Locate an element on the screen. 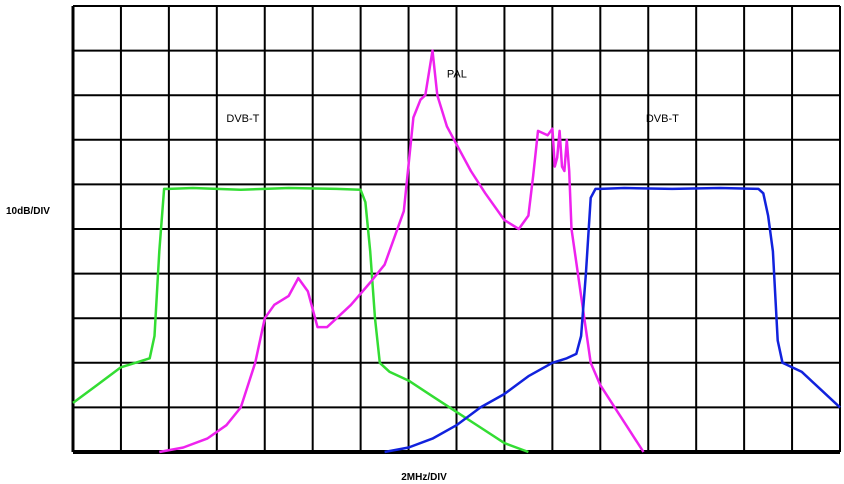 The width and height of the screenshot is (844, 484). y-axis-label: 10dB/DIV is located at coordinates (28, 211).